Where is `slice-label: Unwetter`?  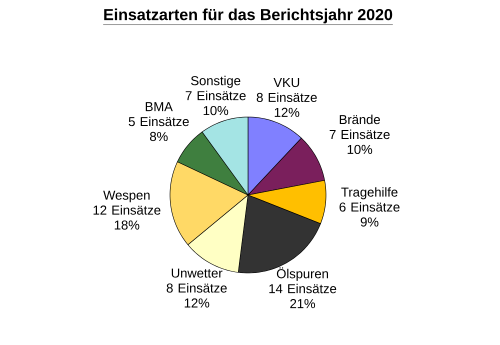
slice-label: Unwetter is located at coordinates (197, 273).